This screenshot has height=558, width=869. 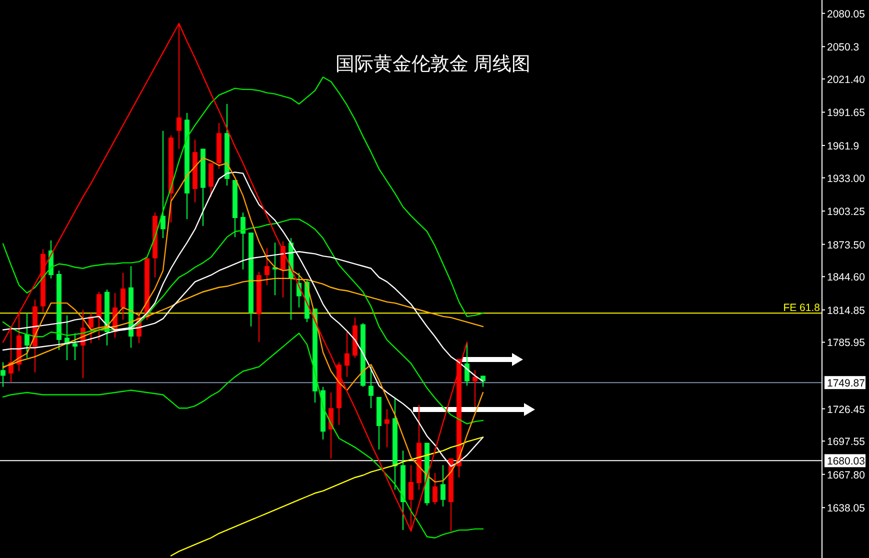 I want to click on y-tick-label: 1933.00, so click(x=846, y=178).